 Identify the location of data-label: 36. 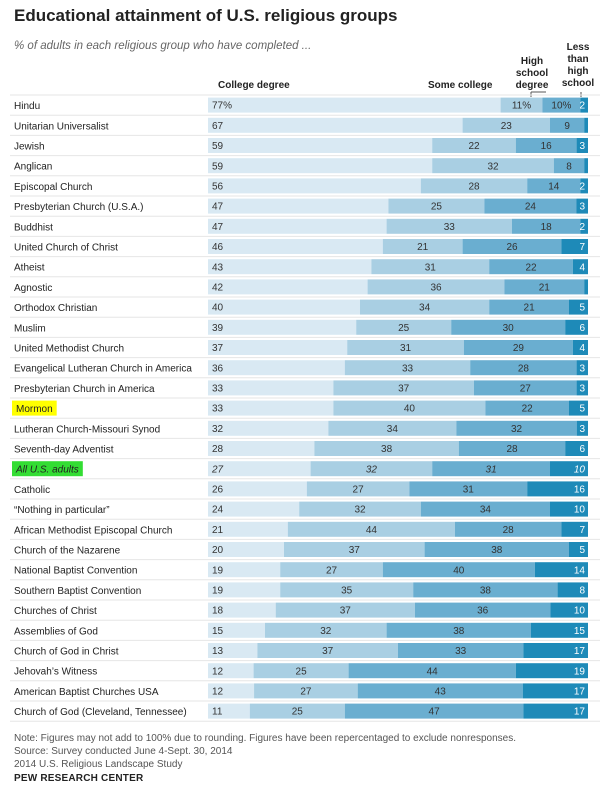
(483, 611).